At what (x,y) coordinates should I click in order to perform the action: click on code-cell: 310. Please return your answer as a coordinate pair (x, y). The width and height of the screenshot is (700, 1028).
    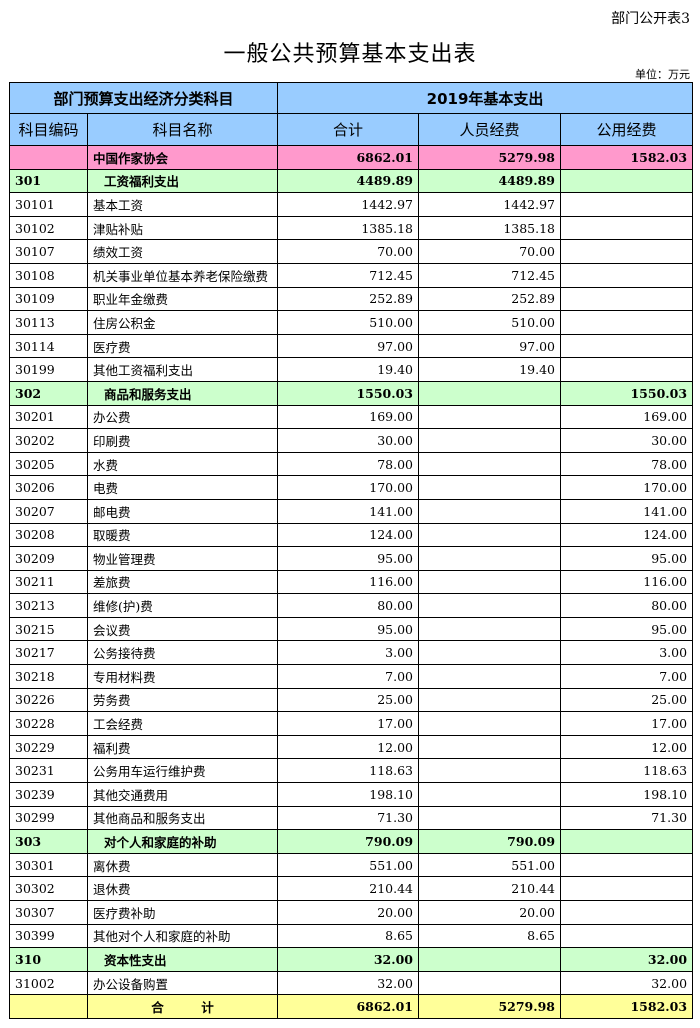
    Looking at the image, I should click on (48, 959).